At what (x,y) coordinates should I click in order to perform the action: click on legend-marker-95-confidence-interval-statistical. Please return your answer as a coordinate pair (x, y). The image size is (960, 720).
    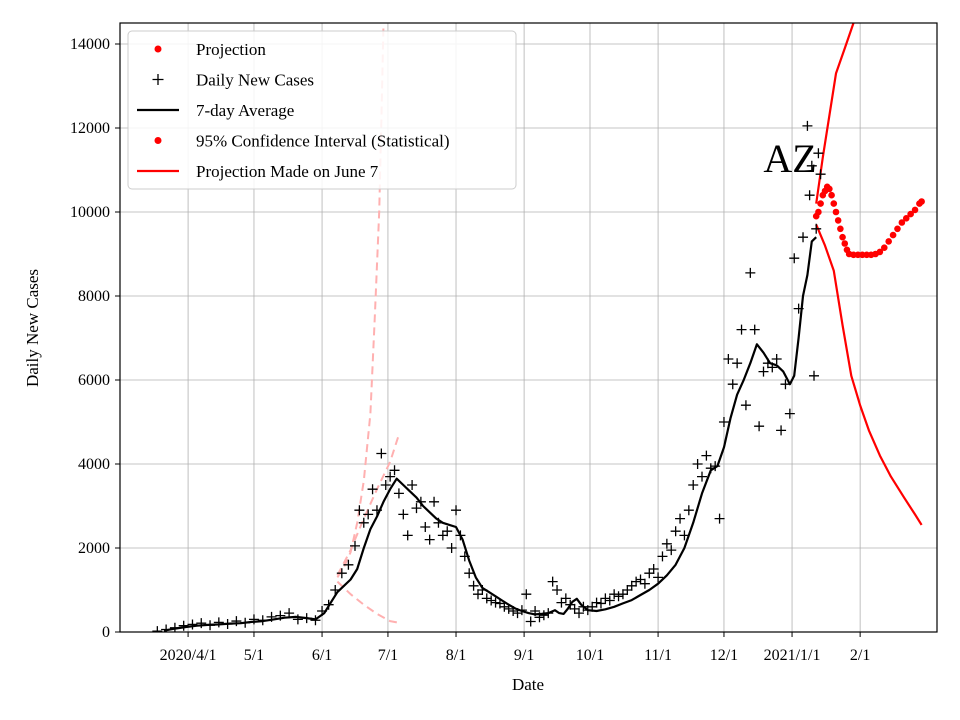
    Looking at the image, I should click on (158, 140).